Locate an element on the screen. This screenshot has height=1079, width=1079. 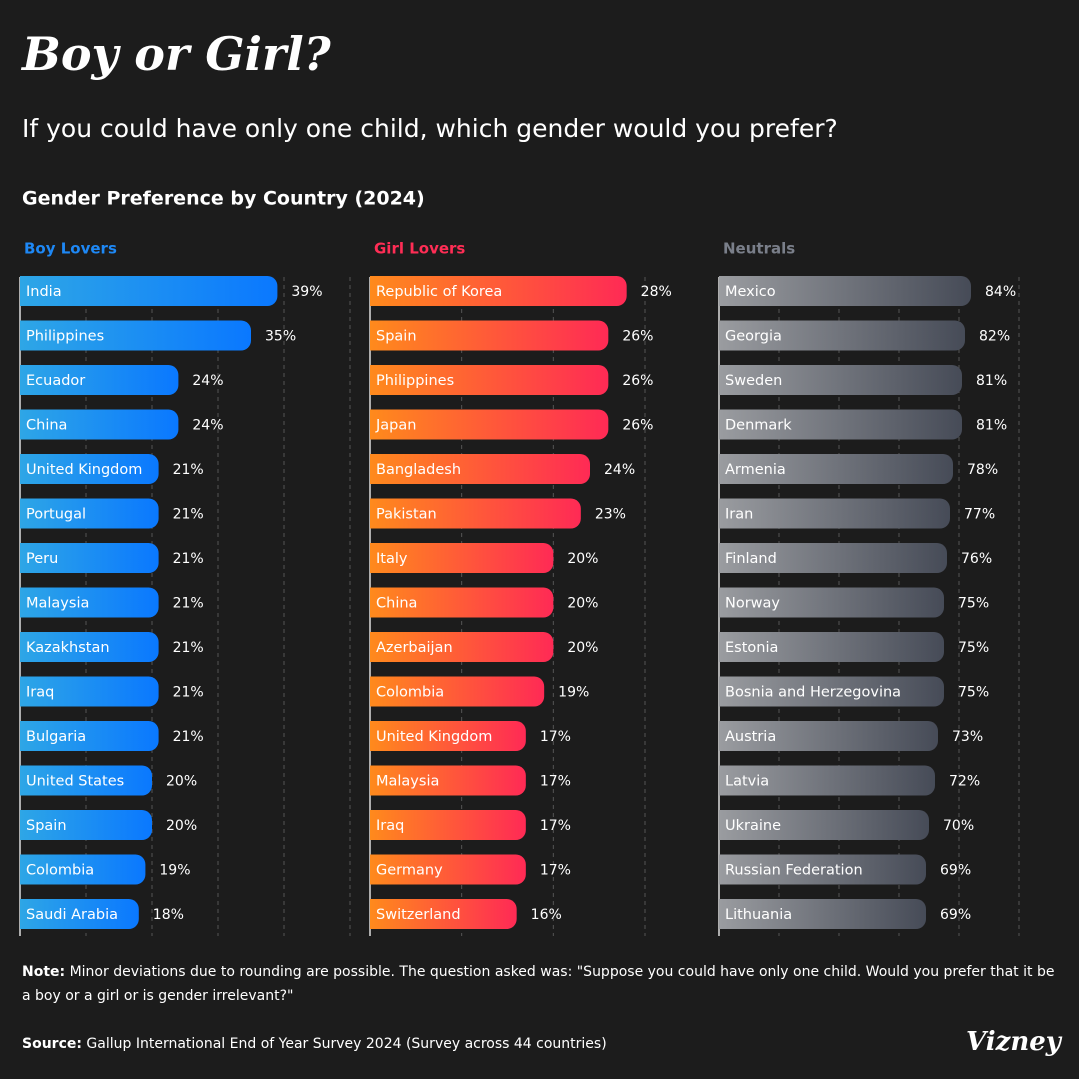
category-label: Ecuador is located at coordinates (55, 381).